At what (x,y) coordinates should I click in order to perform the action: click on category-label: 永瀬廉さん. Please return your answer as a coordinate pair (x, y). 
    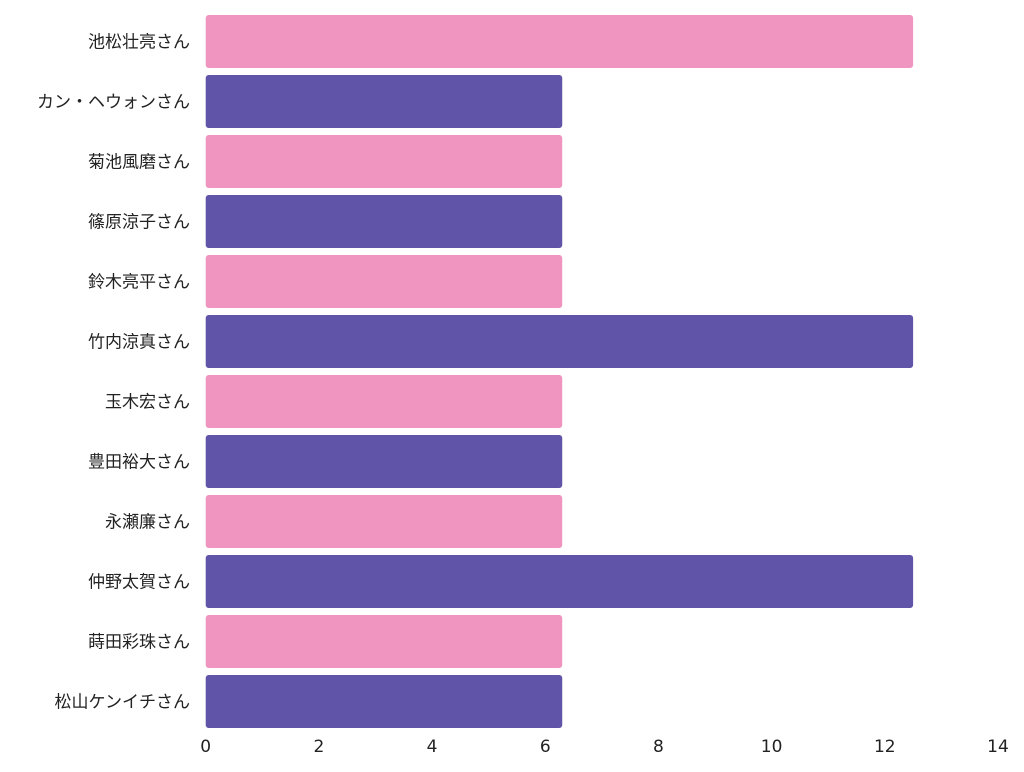
    Looking at the image, I should click on (147, 523).